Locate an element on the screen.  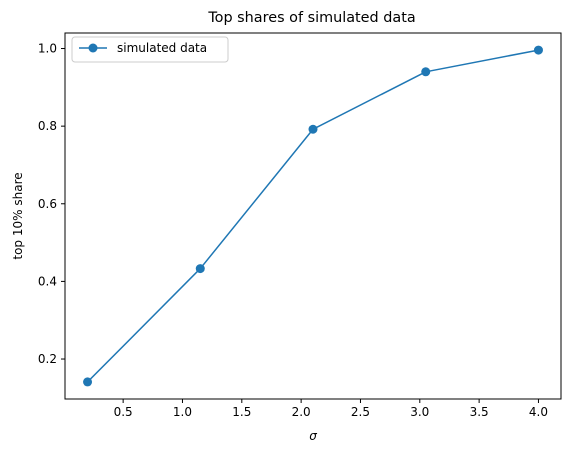
x-tick-label: 3.5 is located at coordinates (479, 412).